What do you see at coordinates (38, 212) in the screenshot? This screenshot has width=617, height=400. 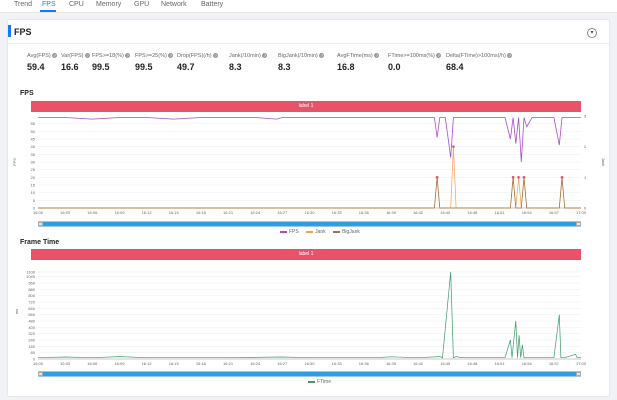 I see `x-tick-label: 16:00` at bounding box center [38, 212].